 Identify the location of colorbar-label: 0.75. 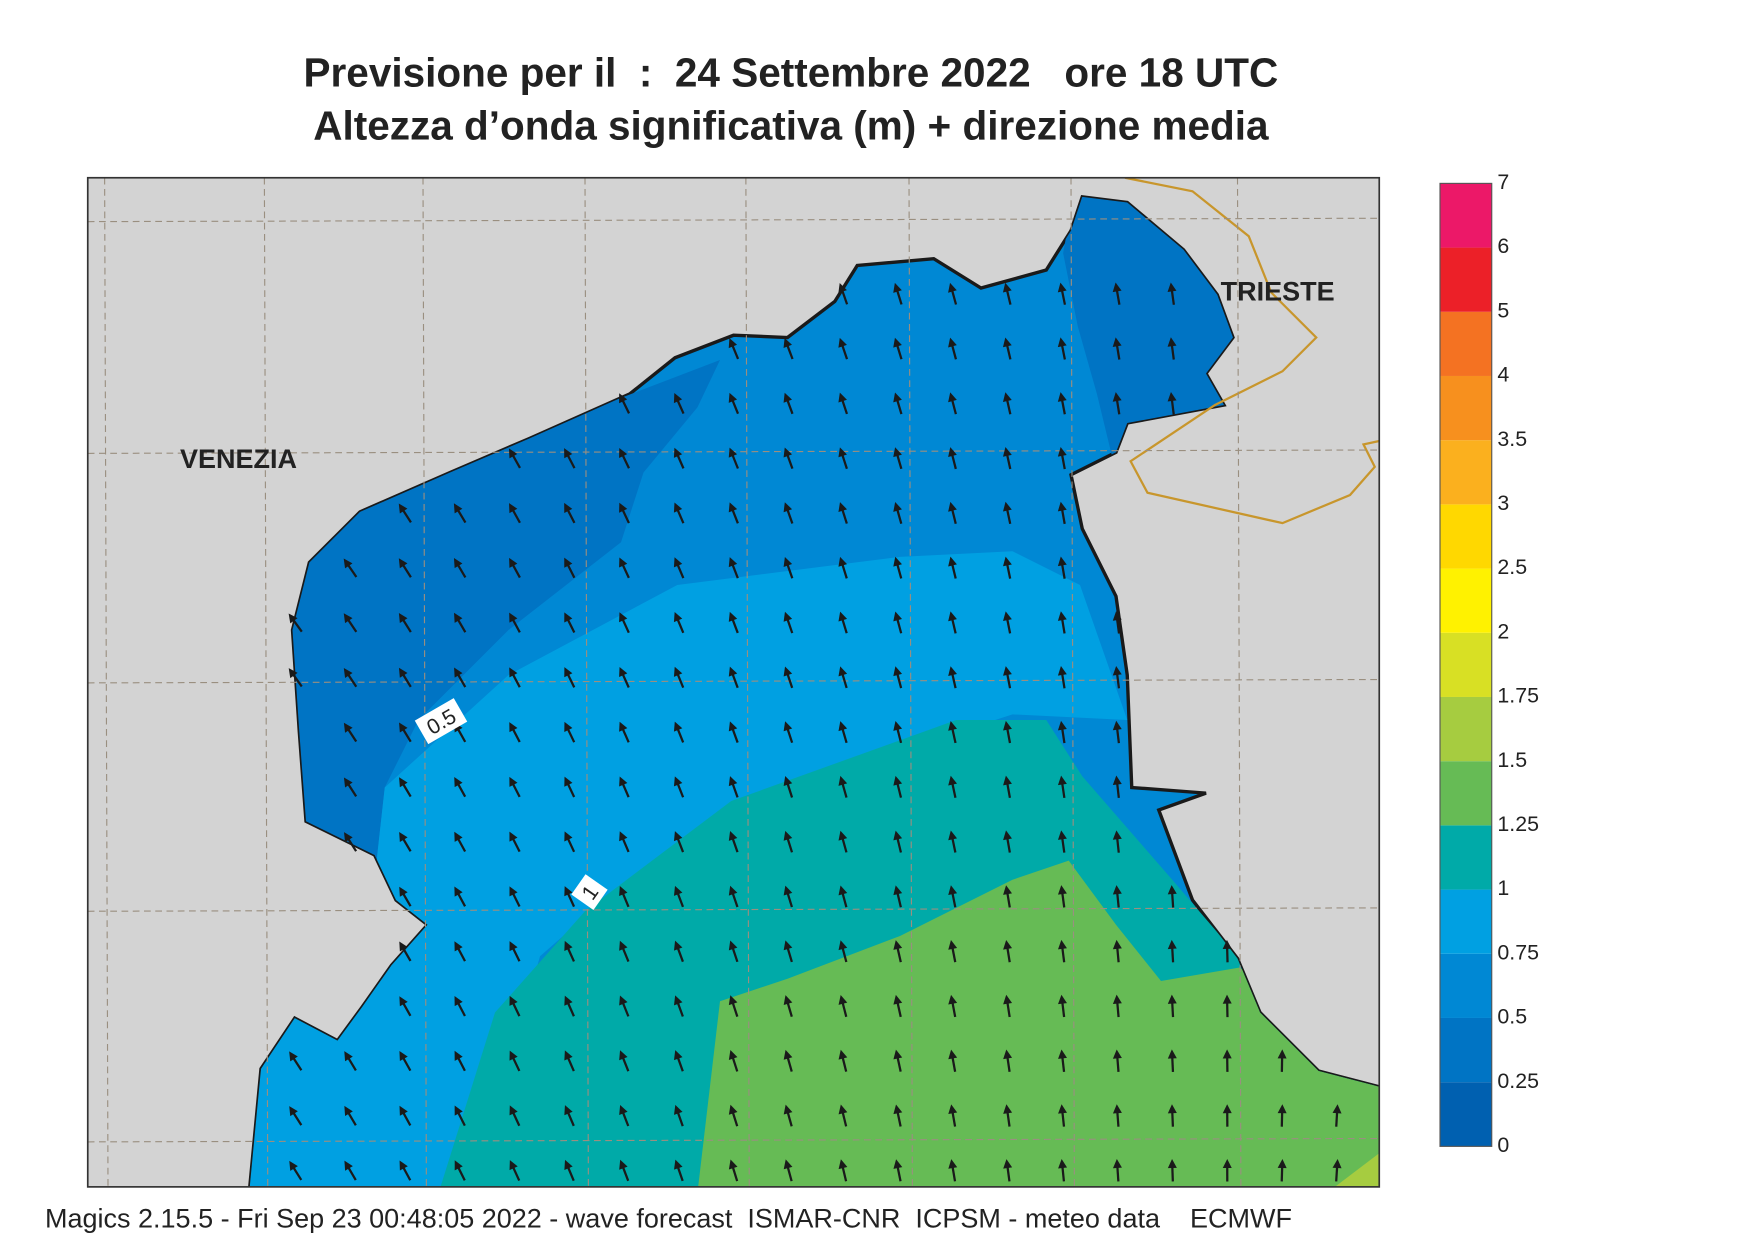
(1518, 952).